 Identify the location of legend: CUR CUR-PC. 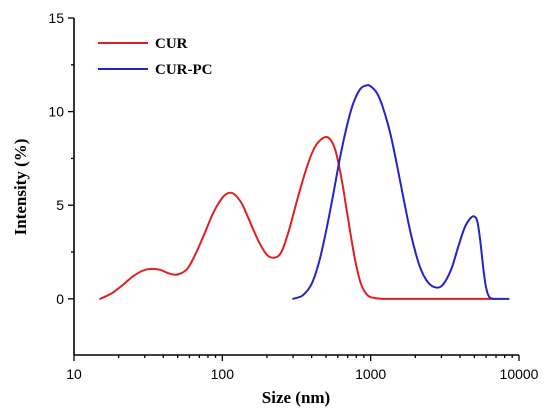
(155, 57).